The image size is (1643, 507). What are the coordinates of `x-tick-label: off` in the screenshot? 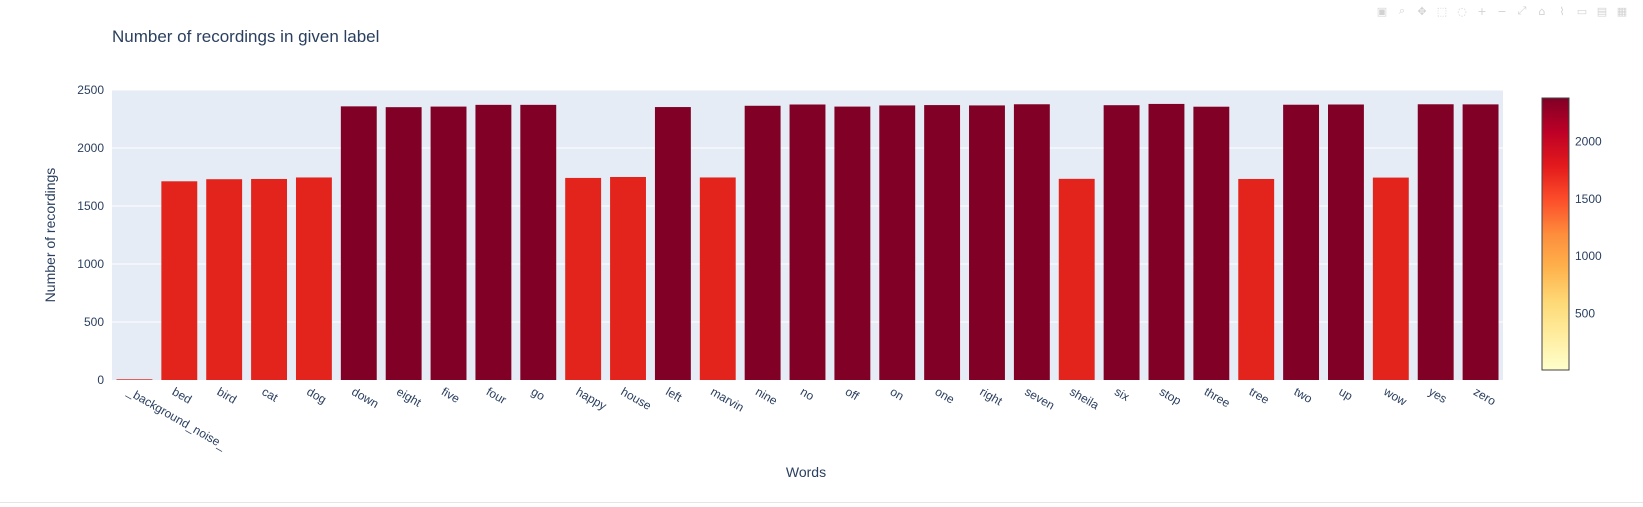 It's located at (852, 393).